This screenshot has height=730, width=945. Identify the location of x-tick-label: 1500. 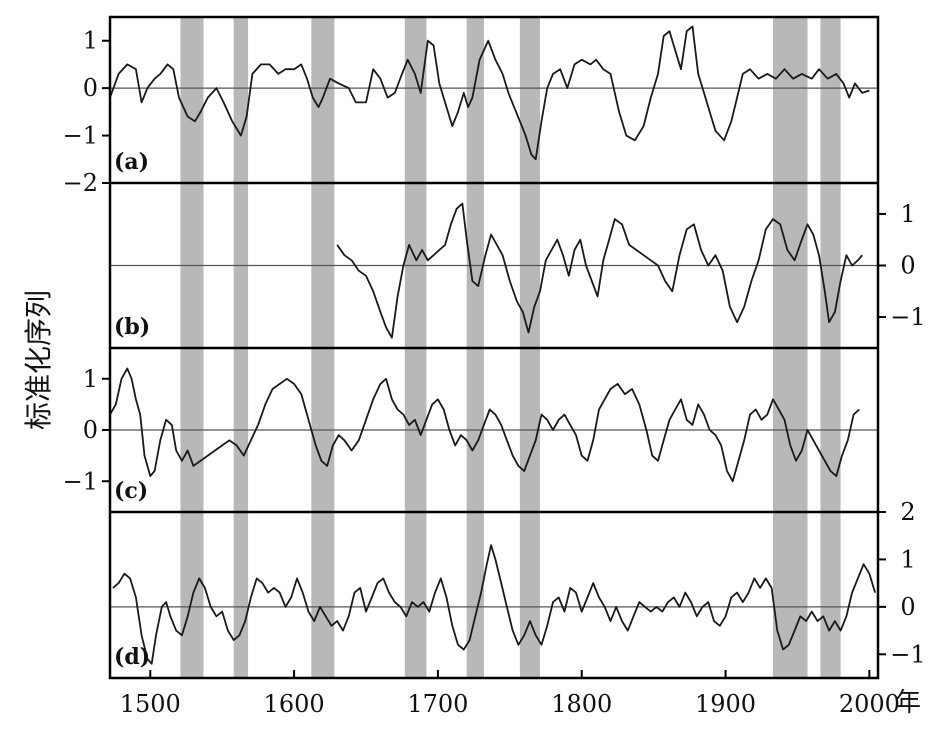
(150, 704).